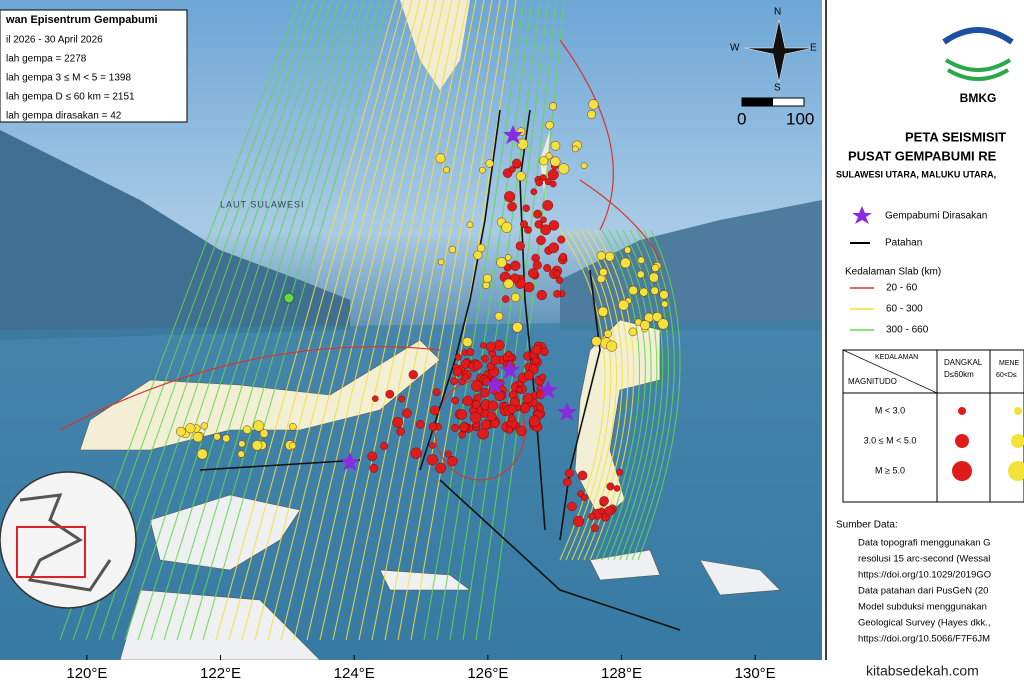  I want to click on table-head: MENE, so click(1009, 363).